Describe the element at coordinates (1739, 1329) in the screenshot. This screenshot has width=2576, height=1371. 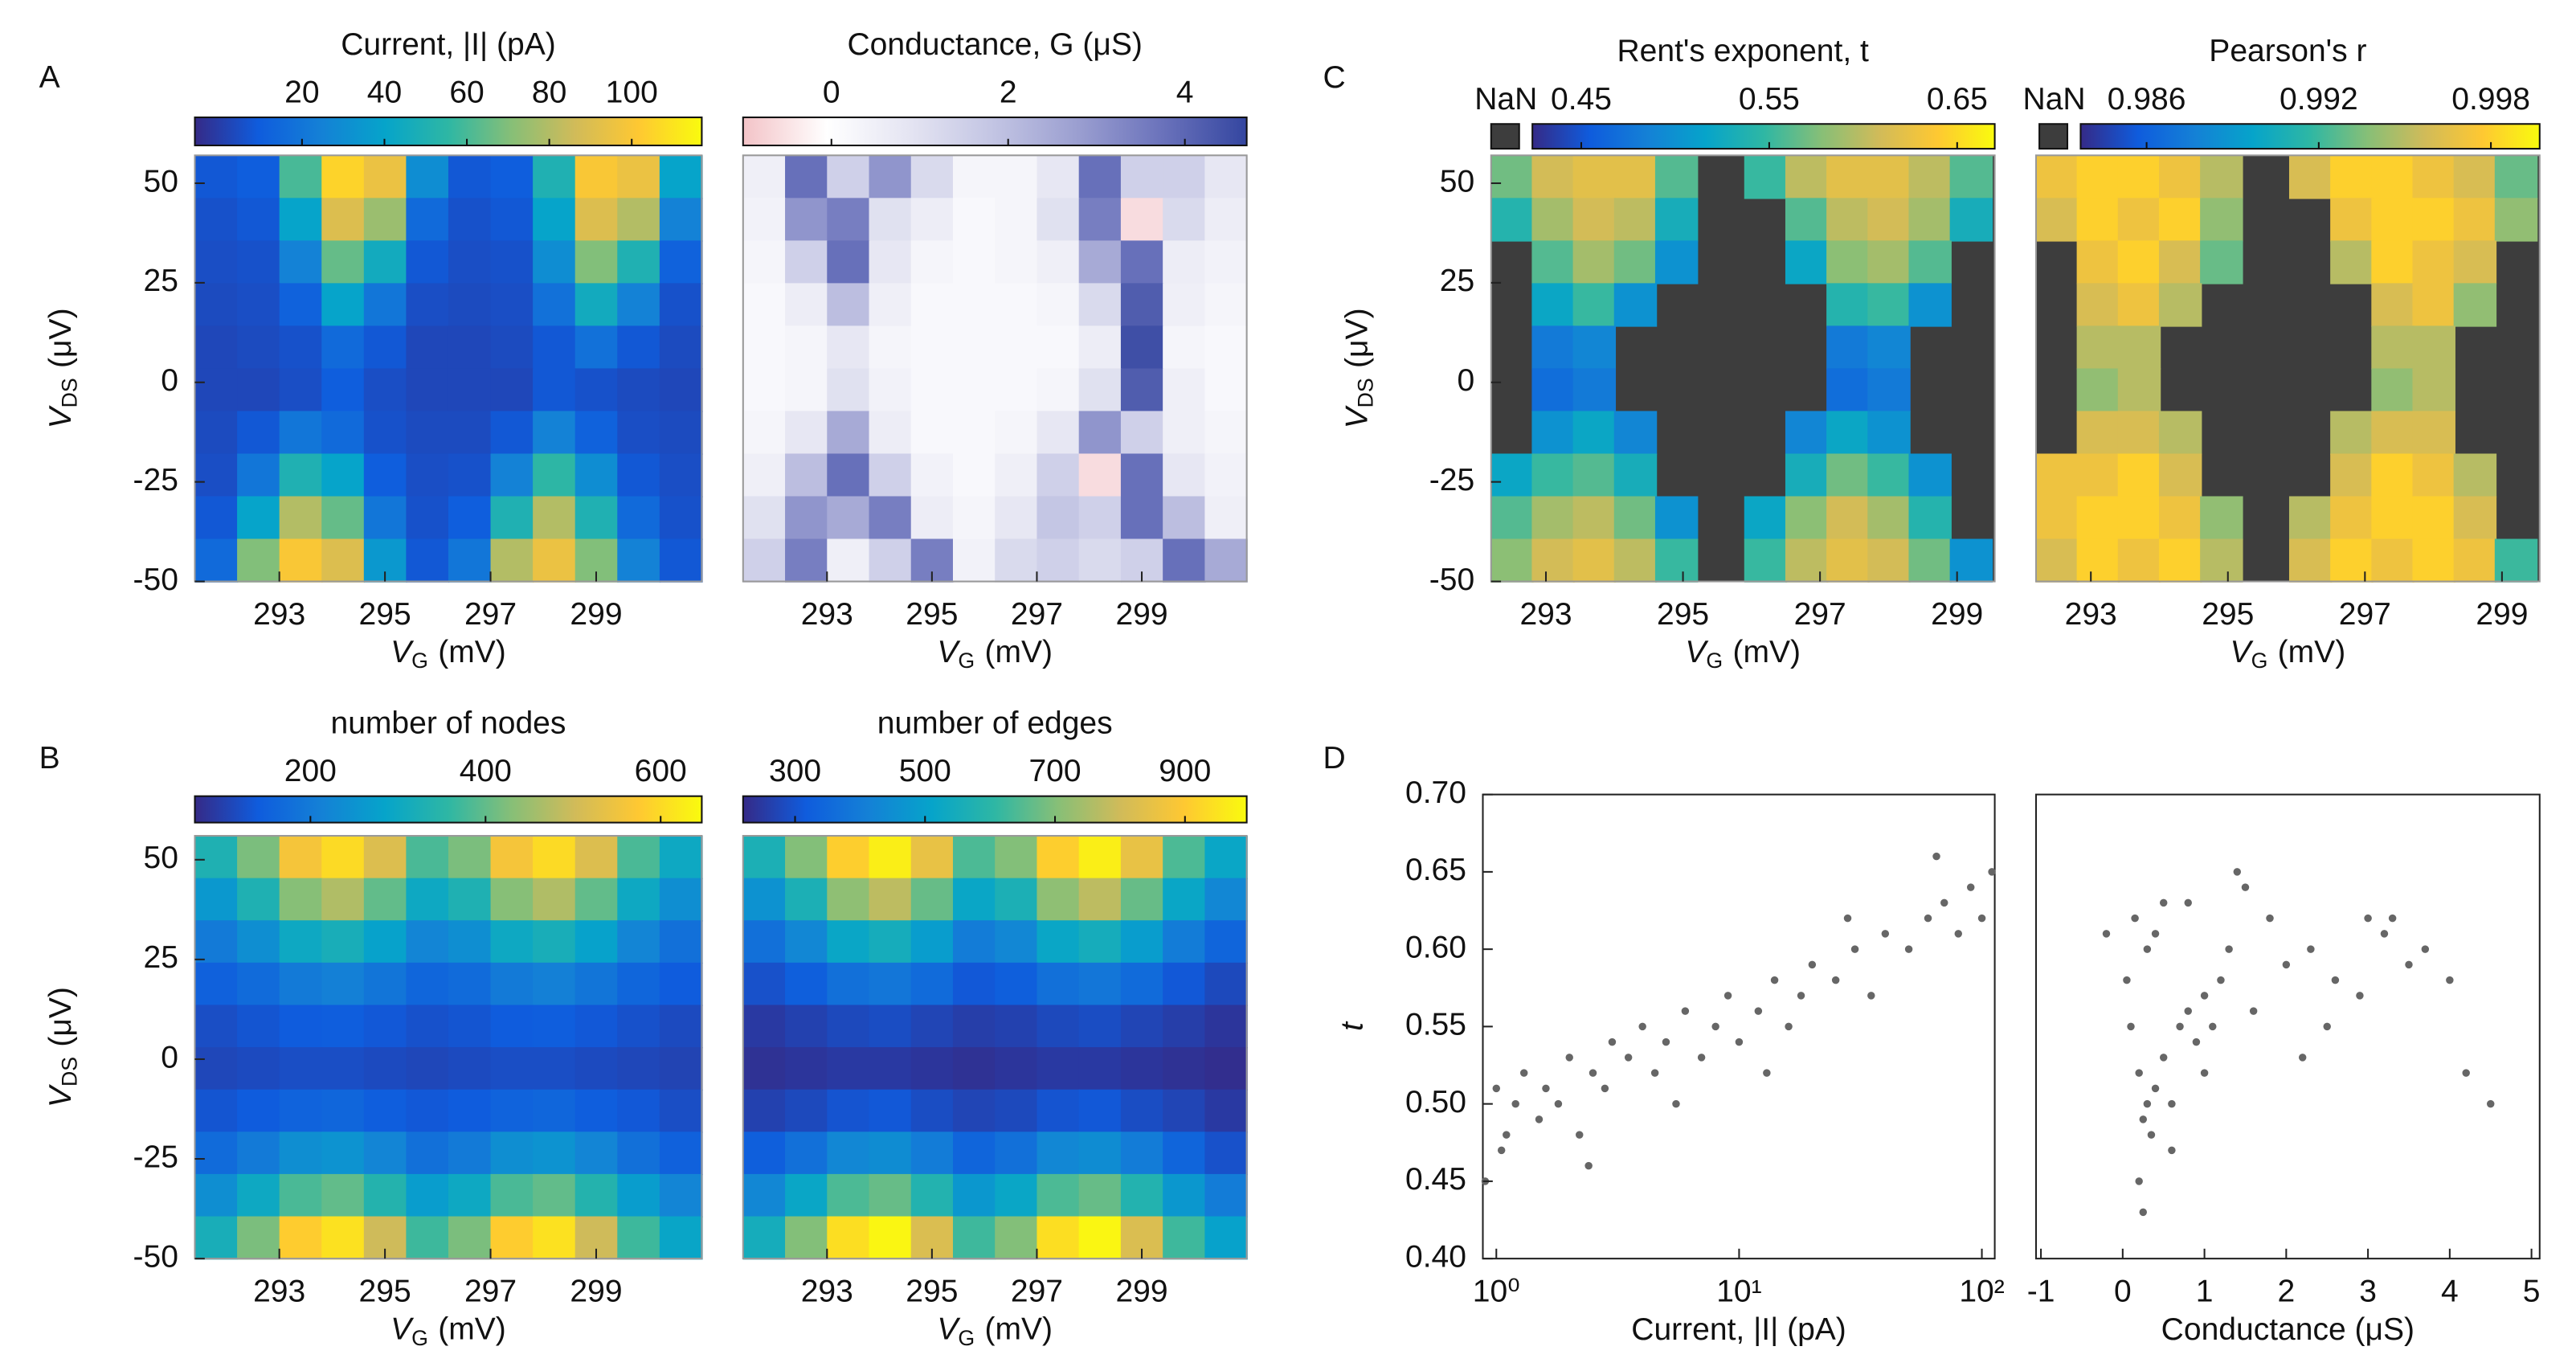
I see `axis-label: Current, |I| (pA)` at that location.